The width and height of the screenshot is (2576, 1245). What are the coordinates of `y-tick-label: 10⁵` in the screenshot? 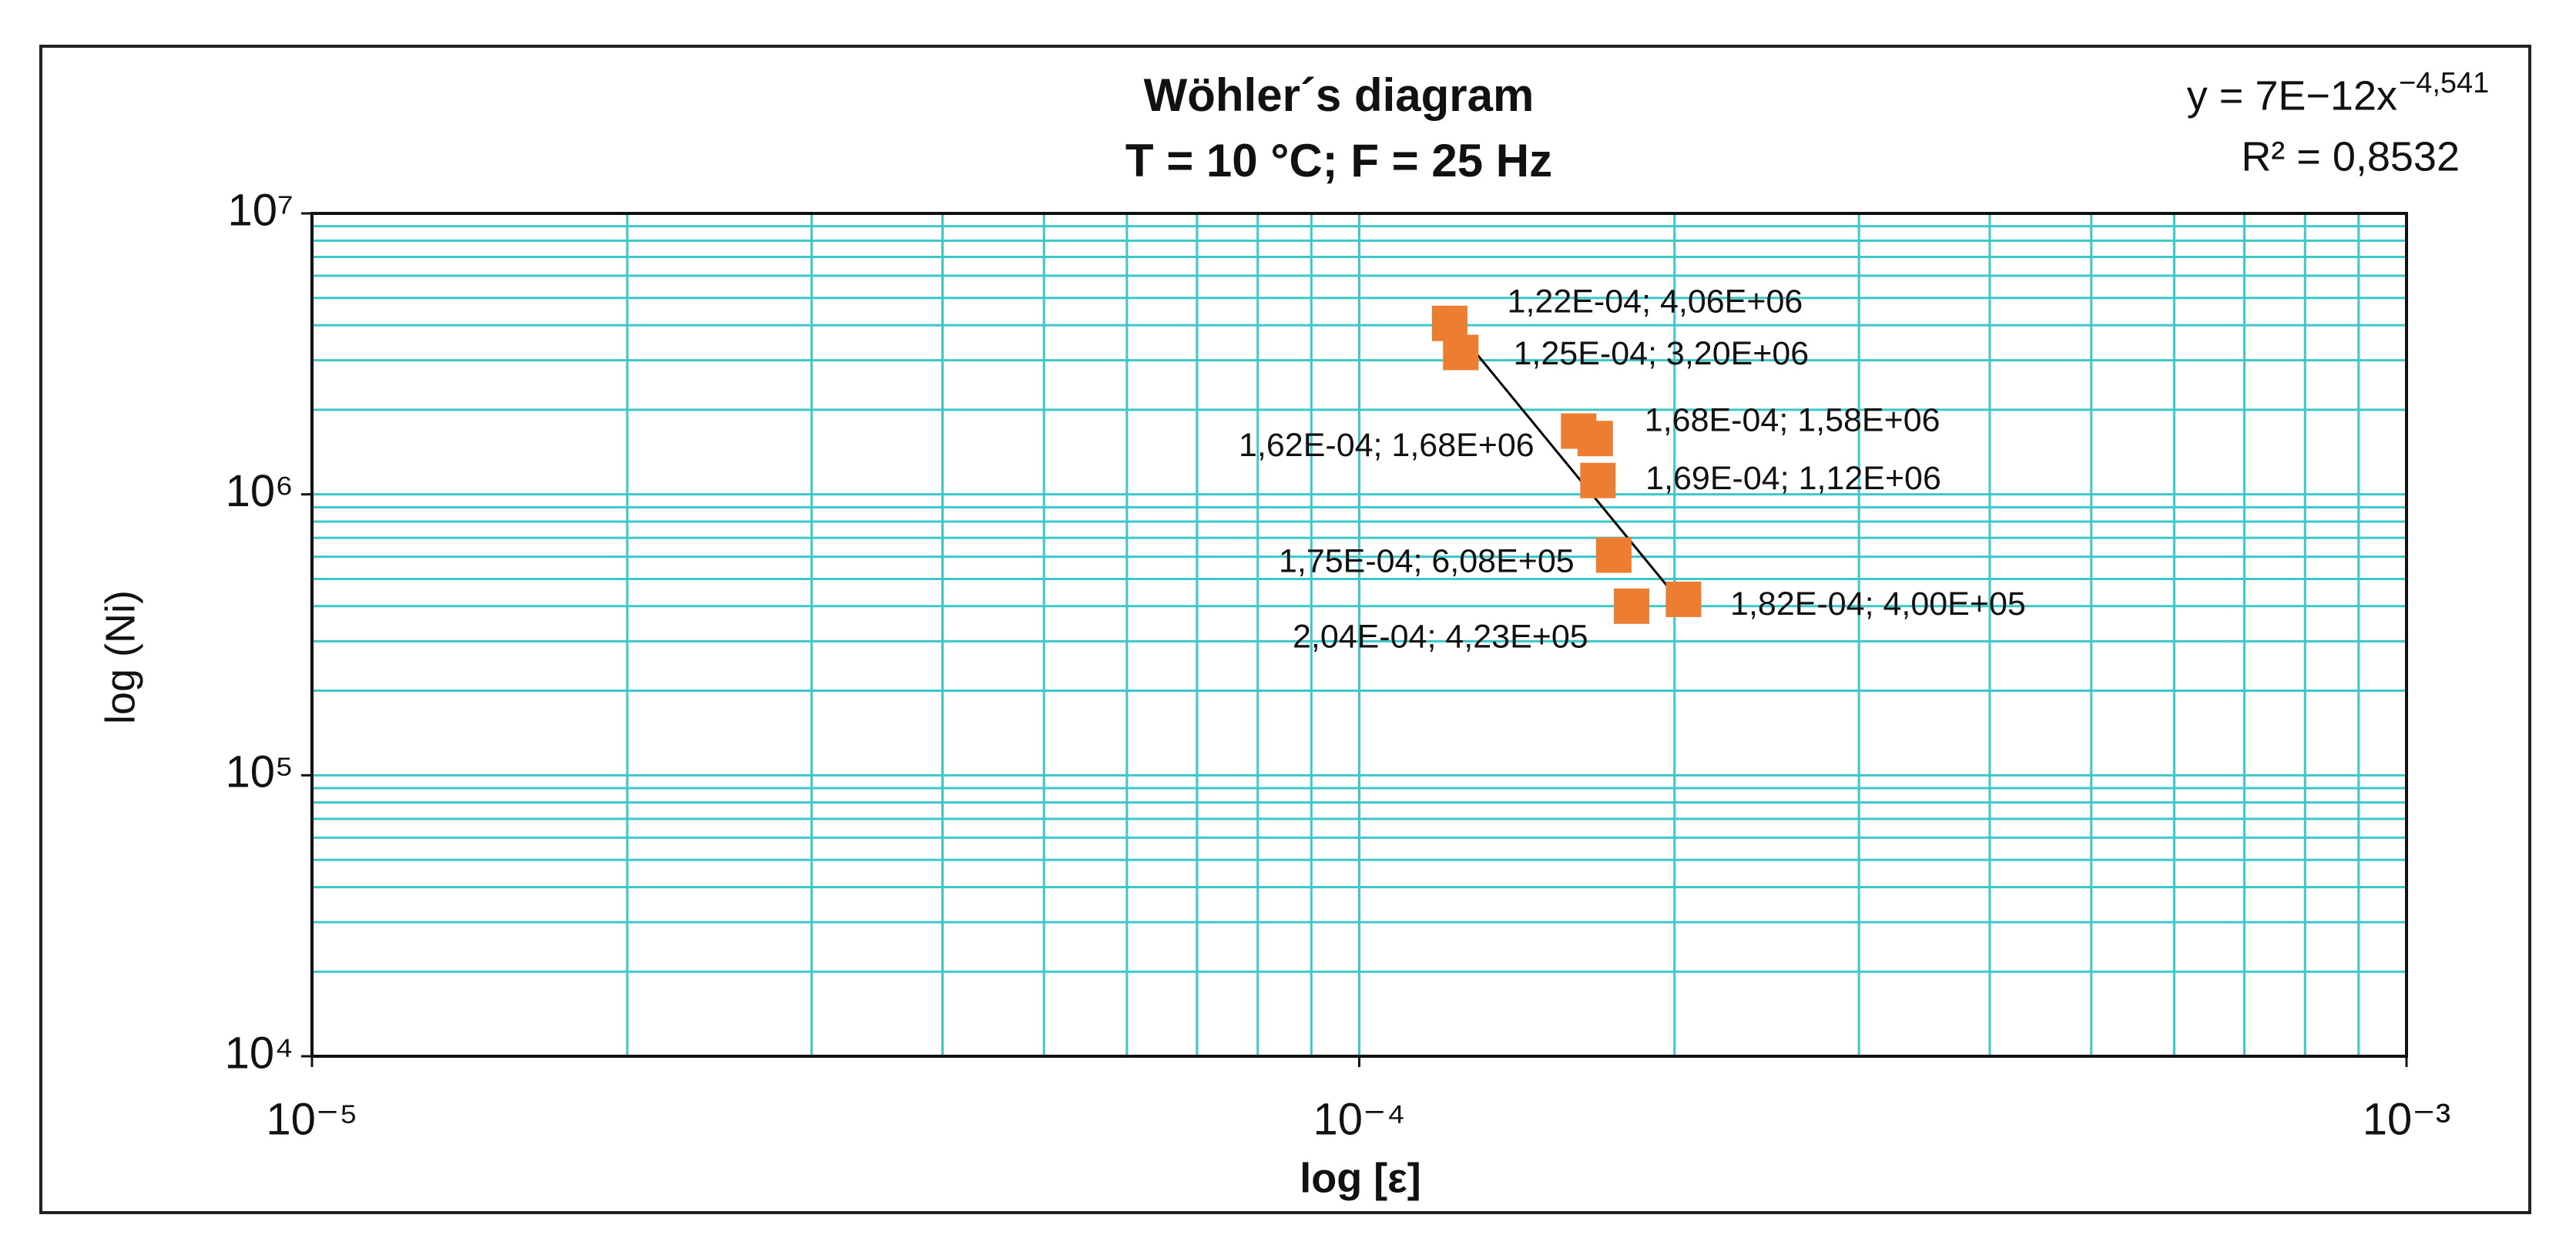 It's located at (259, 772).